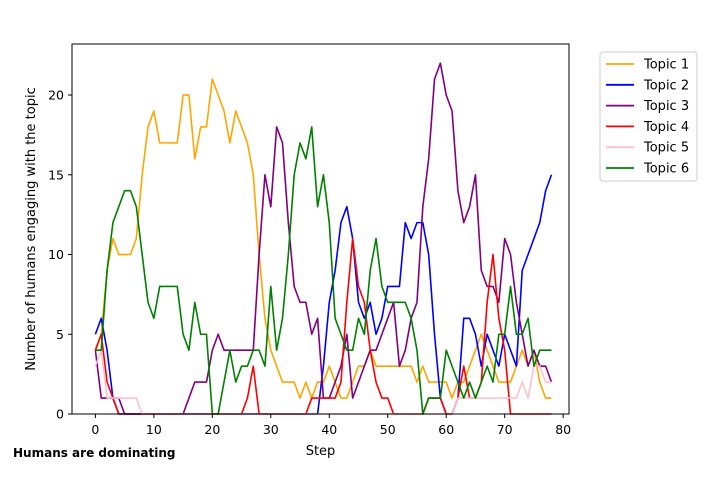  Describe the element at coordinates (154, 429) in the screenshot. I see `x-tick-label: 10` at that location.